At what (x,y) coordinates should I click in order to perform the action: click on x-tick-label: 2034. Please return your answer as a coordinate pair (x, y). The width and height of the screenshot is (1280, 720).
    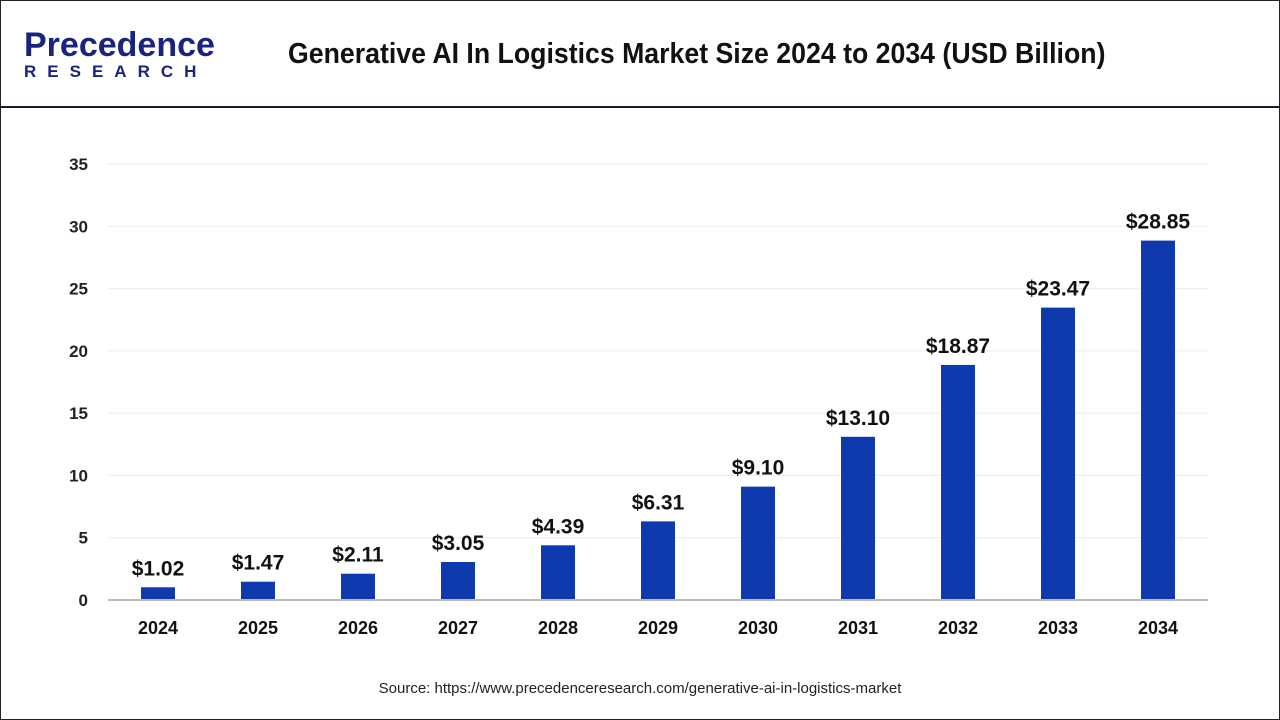
    Looking at the image, I should click on (1158, 628).